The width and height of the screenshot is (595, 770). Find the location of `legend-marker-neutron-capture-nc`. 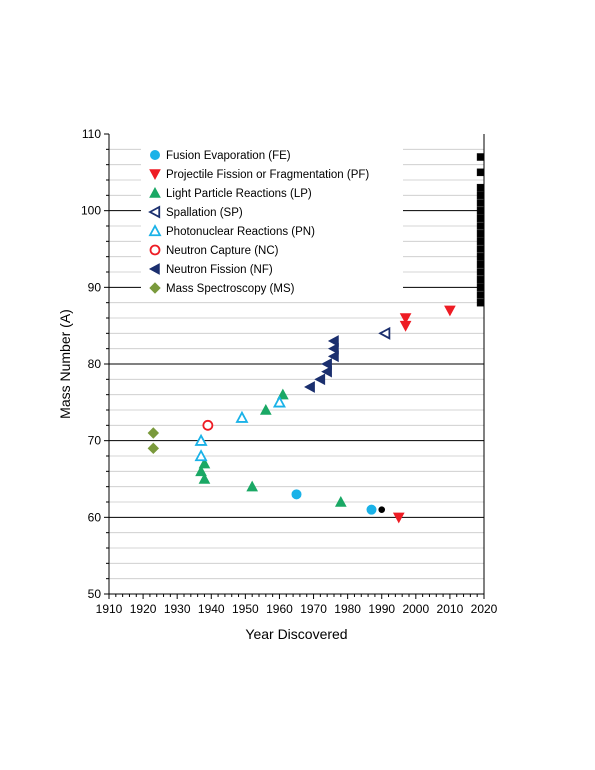

legend-marker-neutron-capture-nc is located at coordinates (155, 250).